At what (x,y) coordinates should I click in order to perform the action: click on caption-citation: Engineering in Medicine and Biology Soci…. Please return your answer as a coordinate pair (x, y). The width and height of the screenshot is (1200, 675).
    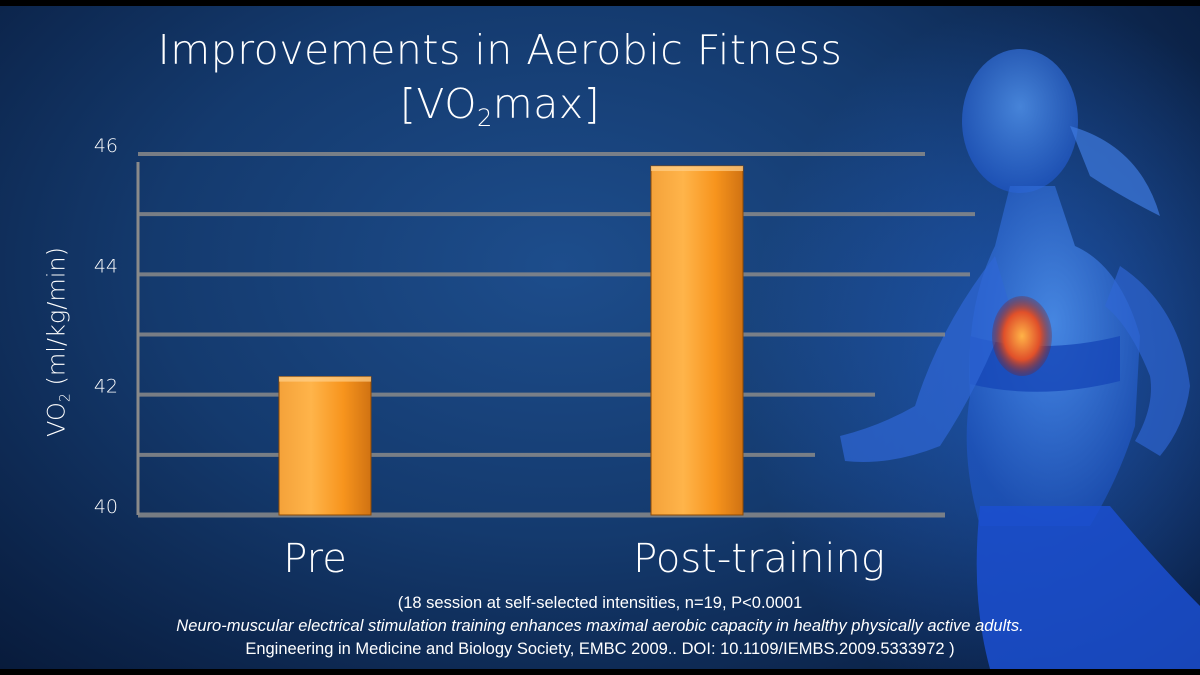
    Looking at the image, I should click on (600, 649).